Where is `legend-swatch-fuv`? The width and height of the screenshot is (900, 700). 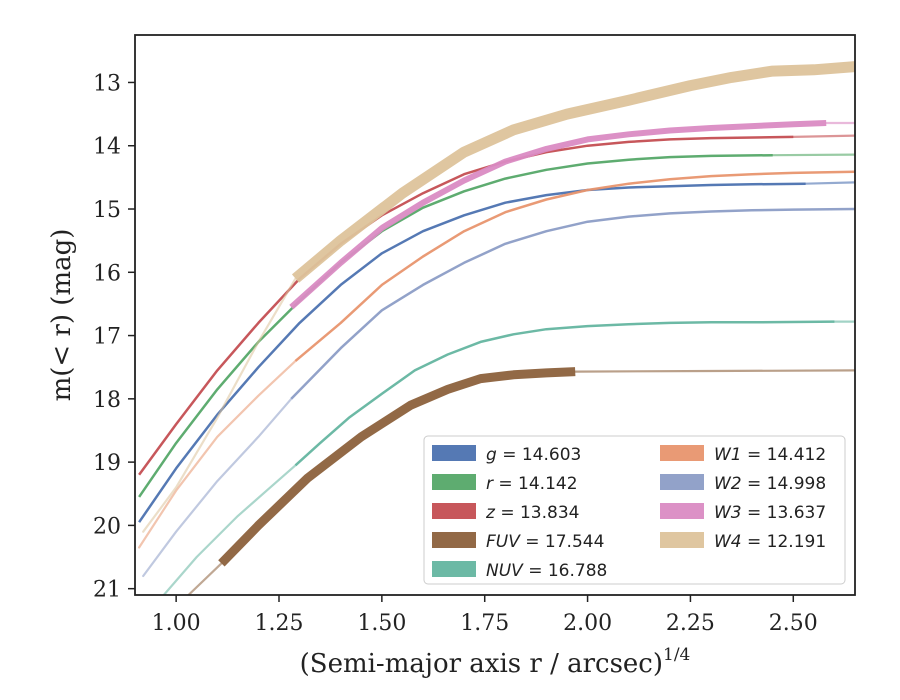
legend-swatch-fuv is located at coordinates (454, 540).